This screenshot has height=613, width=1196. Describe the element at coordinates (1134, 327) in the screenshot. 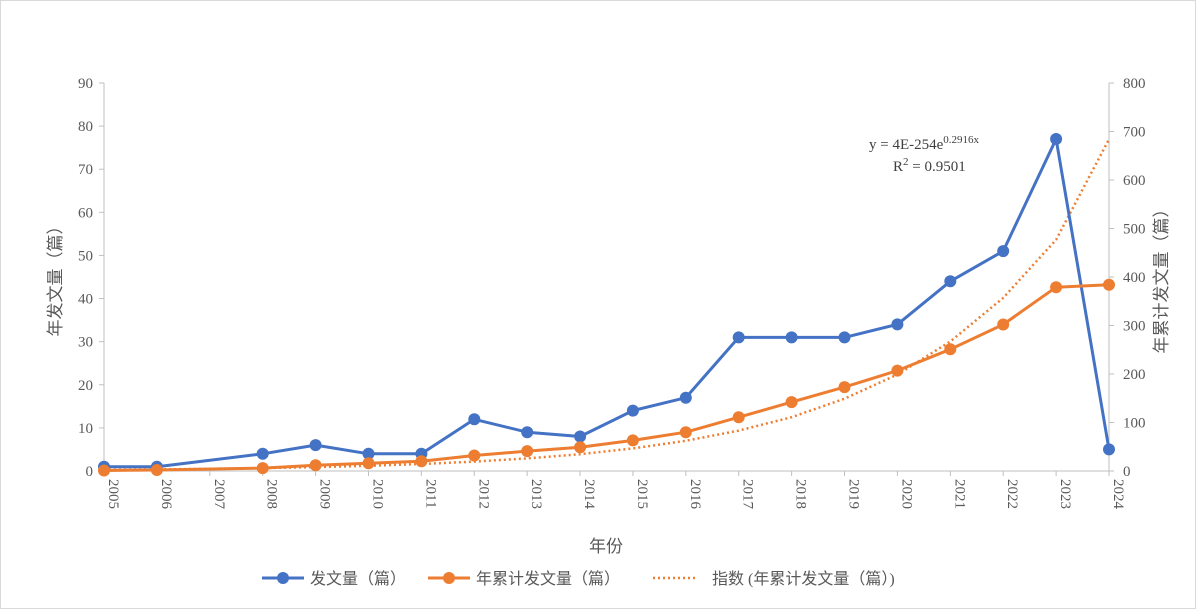

I see `right-y-tick-label: 300` at that location.